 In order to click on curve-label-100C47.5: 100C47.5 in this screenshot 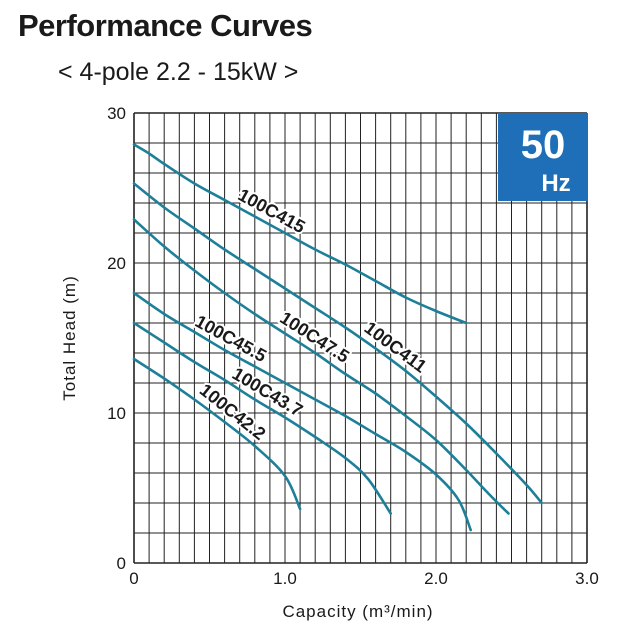, I will do `click(314, 337)`.